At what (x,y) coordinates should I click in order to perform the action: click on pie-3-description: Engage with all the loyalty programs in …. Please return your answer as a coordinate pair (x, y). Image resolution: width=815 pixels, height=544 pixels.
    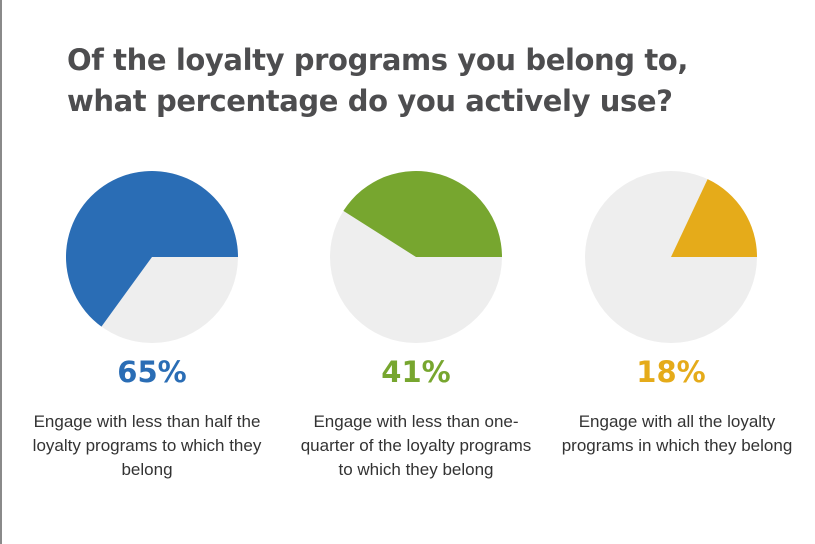
    Looking at the image, I should click on (677, 433).